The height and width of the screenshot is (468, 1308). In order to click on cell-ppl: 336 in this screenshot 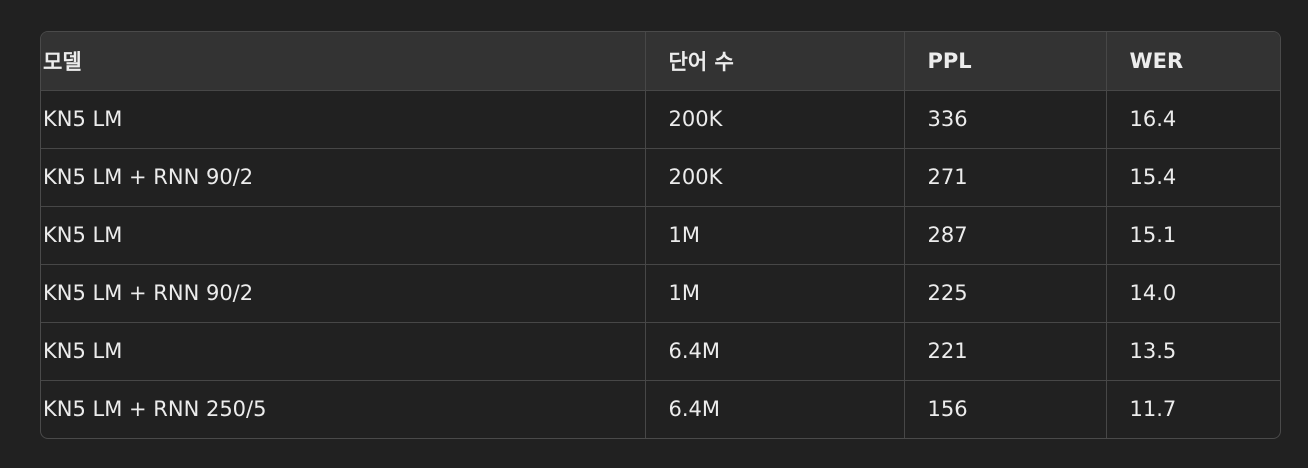, I will do `click(1005, 119)`.